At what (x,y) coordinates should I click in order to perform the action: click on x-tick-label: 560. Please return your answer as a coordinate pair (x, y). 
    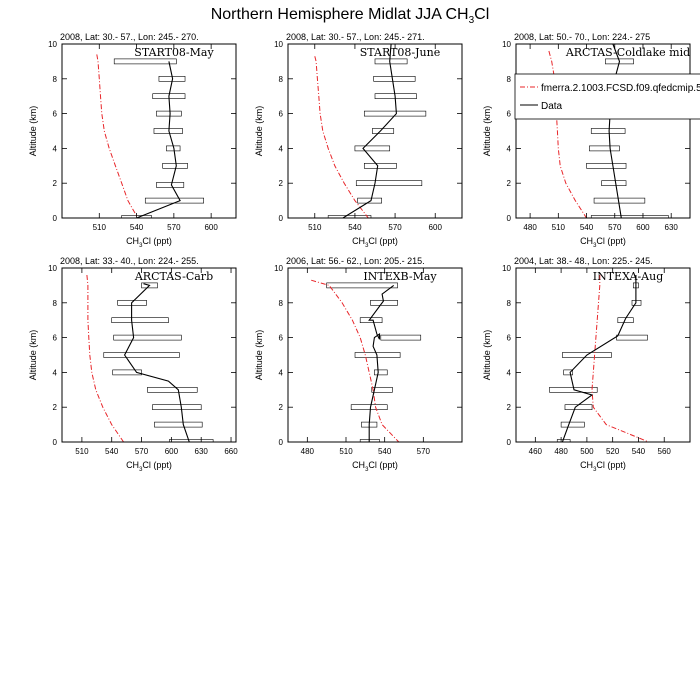
    Looking at the image, I should click on (665, 451).